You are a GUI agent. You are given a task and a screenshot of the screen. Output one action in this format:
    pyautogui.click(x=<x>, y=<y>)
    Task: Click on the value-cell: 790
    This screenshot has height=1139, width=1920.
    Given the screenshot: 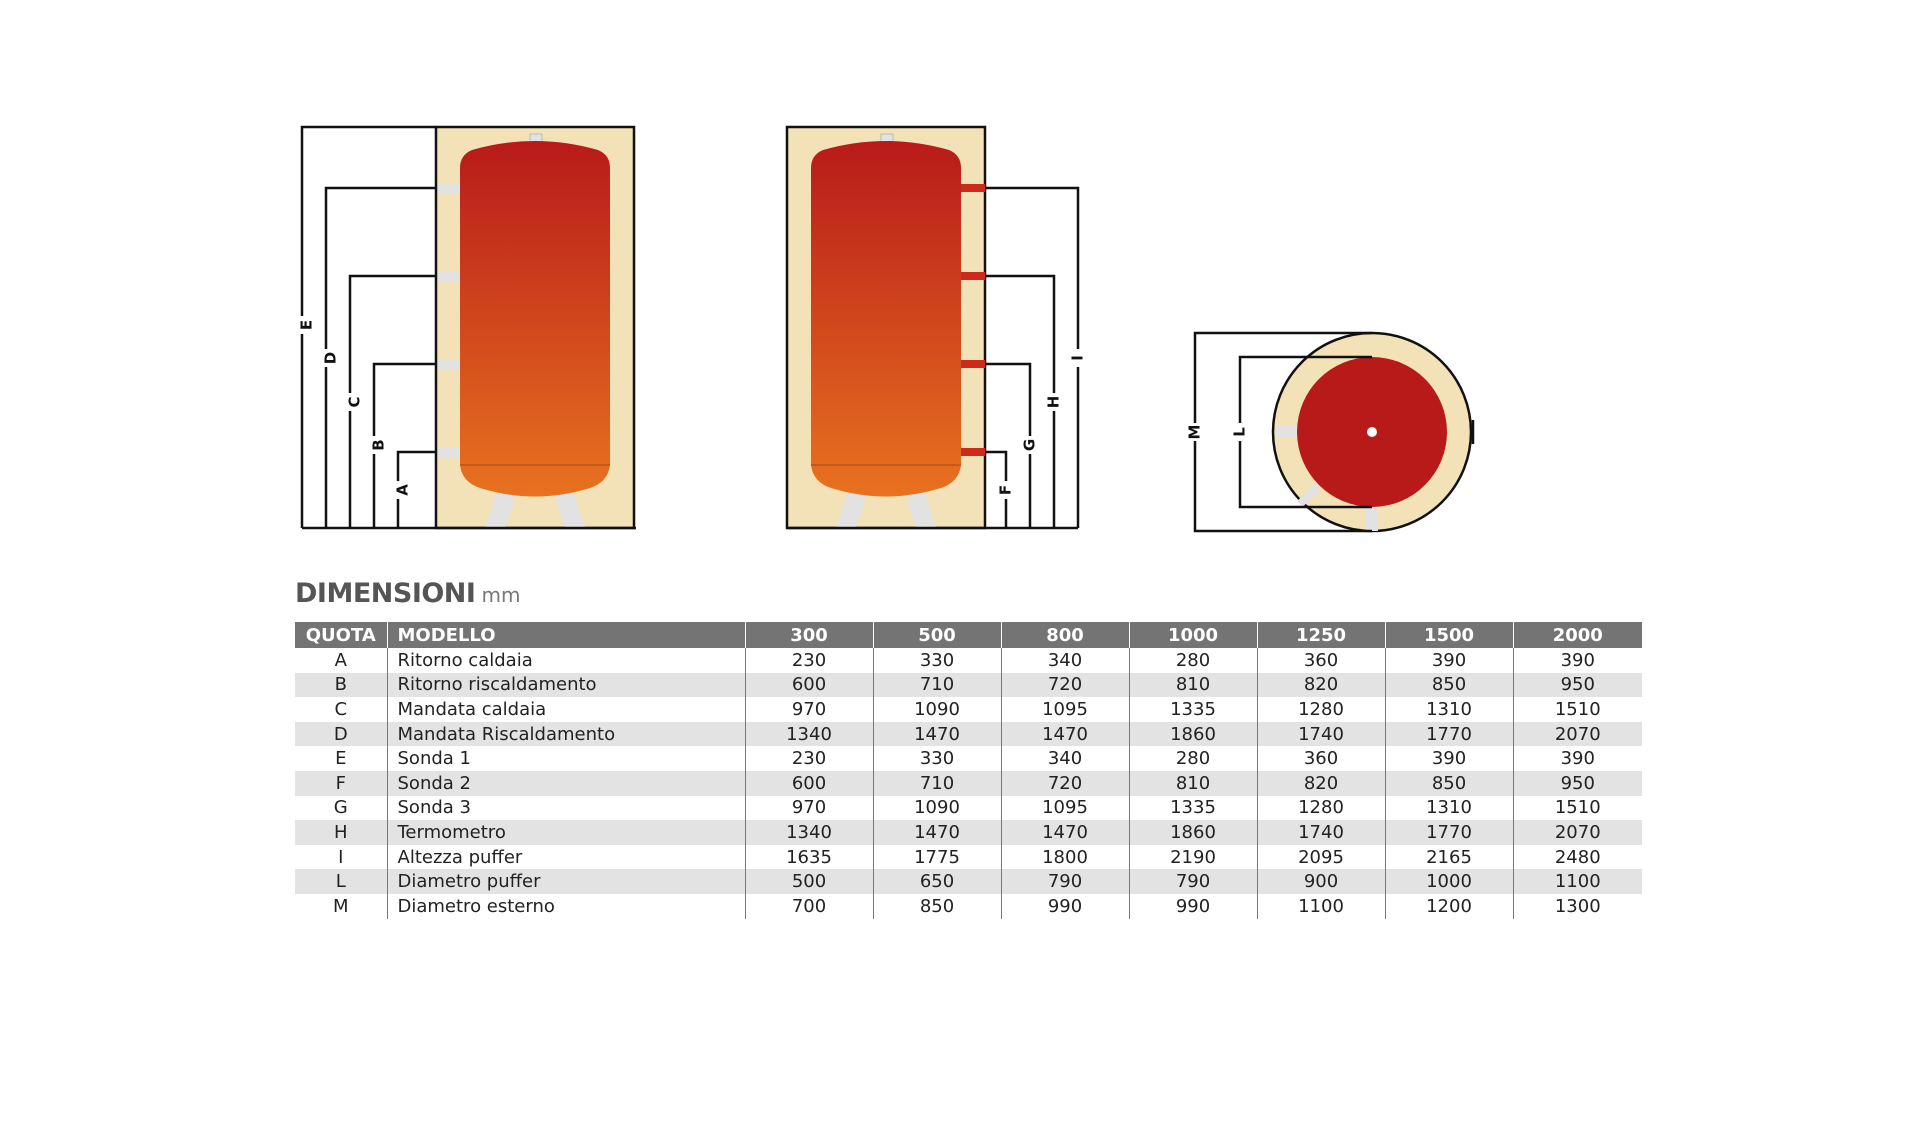 What is the action you would take?
    pyautogui.click(x=1064, y=881)
    